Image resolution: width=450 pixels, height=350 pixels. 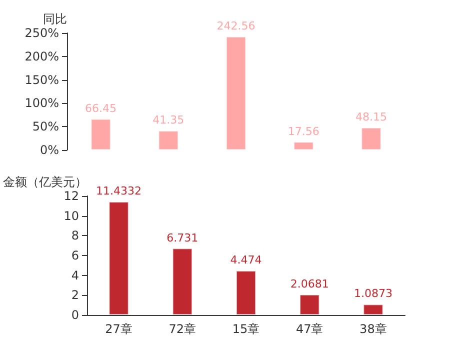 What do you see at coordinates (310, 329) in the screenshot?
I see `x-tick-label: 47章` at bounding box center [310, 329].